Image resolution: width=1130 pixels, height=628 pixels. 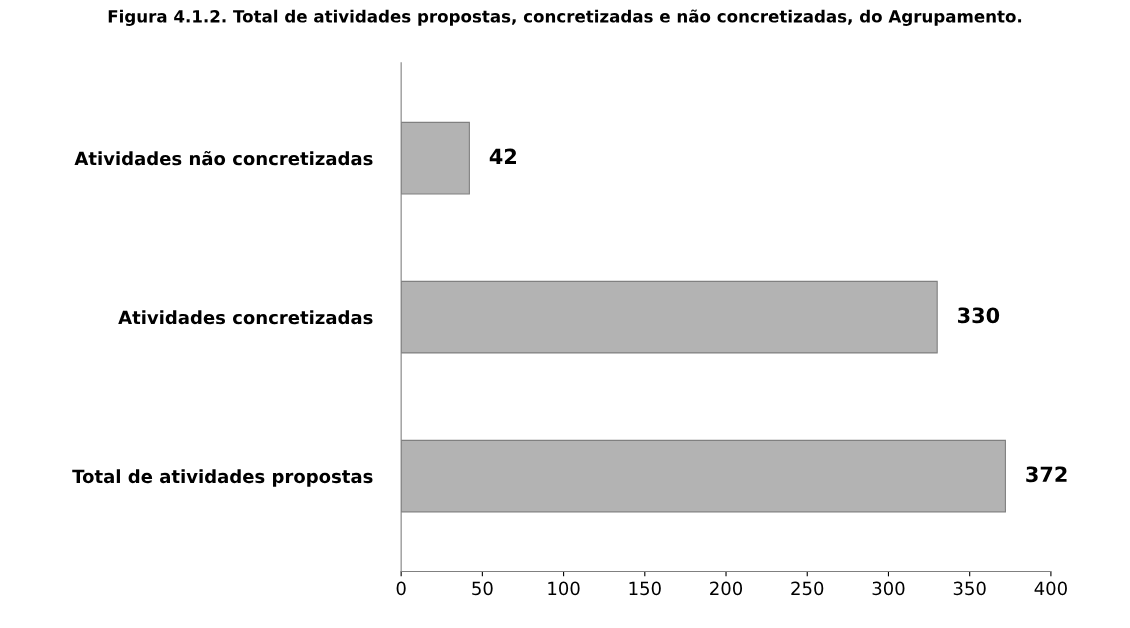 I want to click on data-label: 372, so click(x=1046, y=474).